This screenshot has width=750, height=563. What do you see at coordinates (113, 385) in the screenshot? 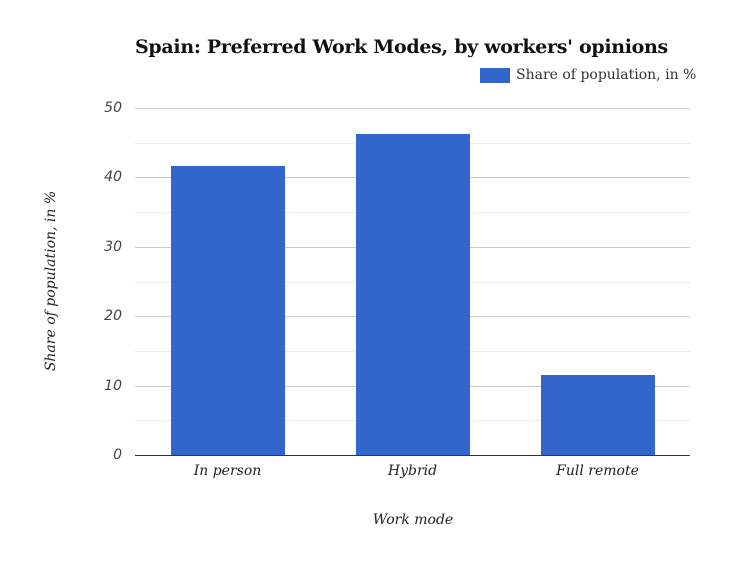
I see `y-tick-label: 10` at bounding box center [113, 385].